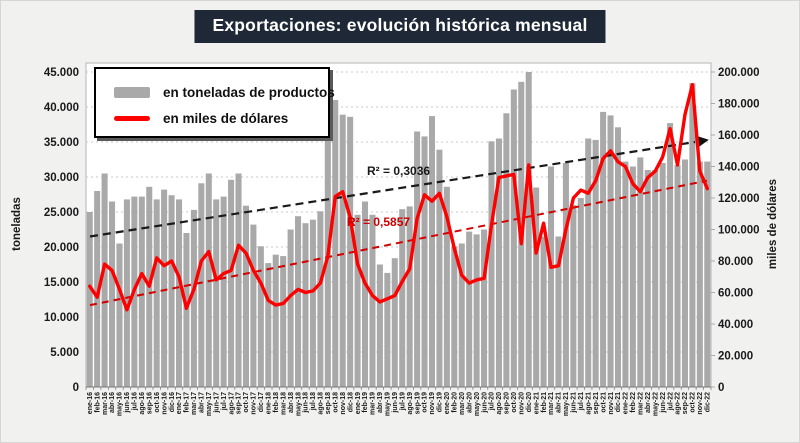 The width and height of the screenshot is (800, 443). I want to click on svg-text: 30.000, so click(61, 178).